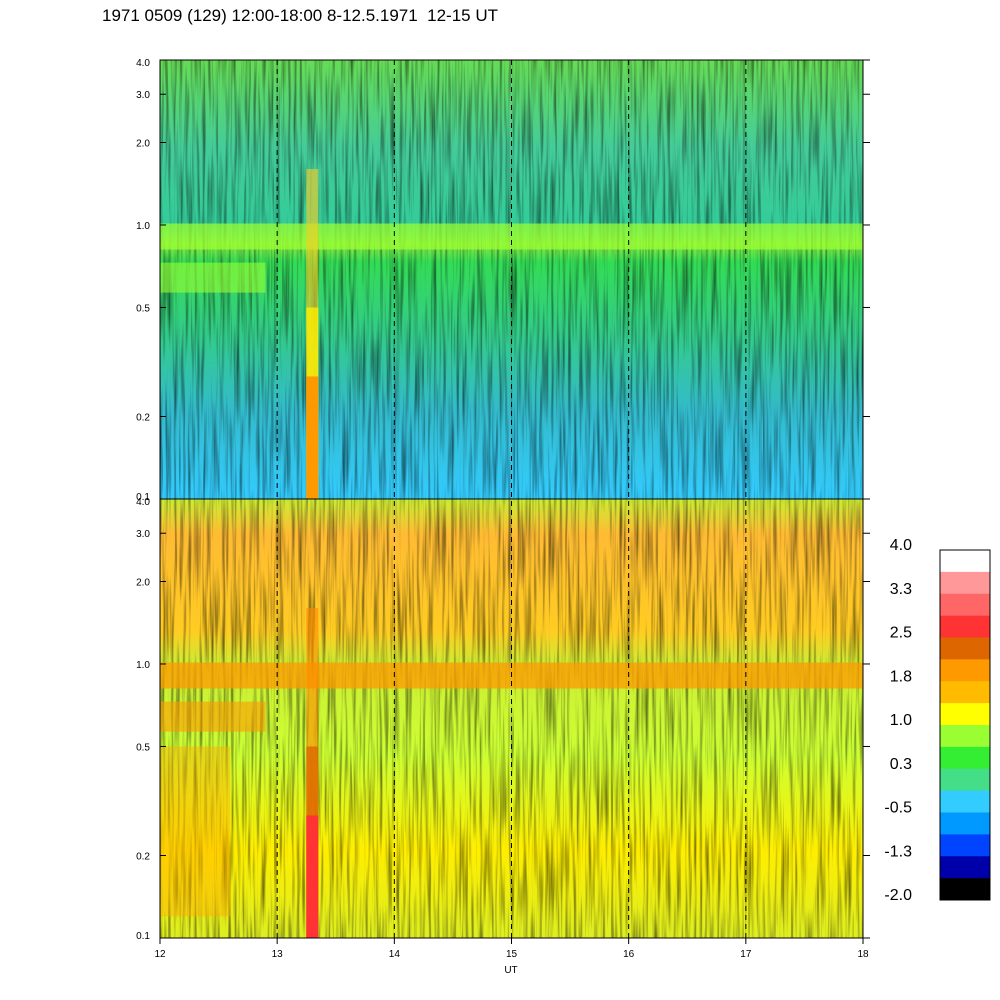 This screenshot has width=1000, height=1000. Describe the element at coordinates (901, 720) in the screenshot. I see `colorbar-label: 1.0` at that location.